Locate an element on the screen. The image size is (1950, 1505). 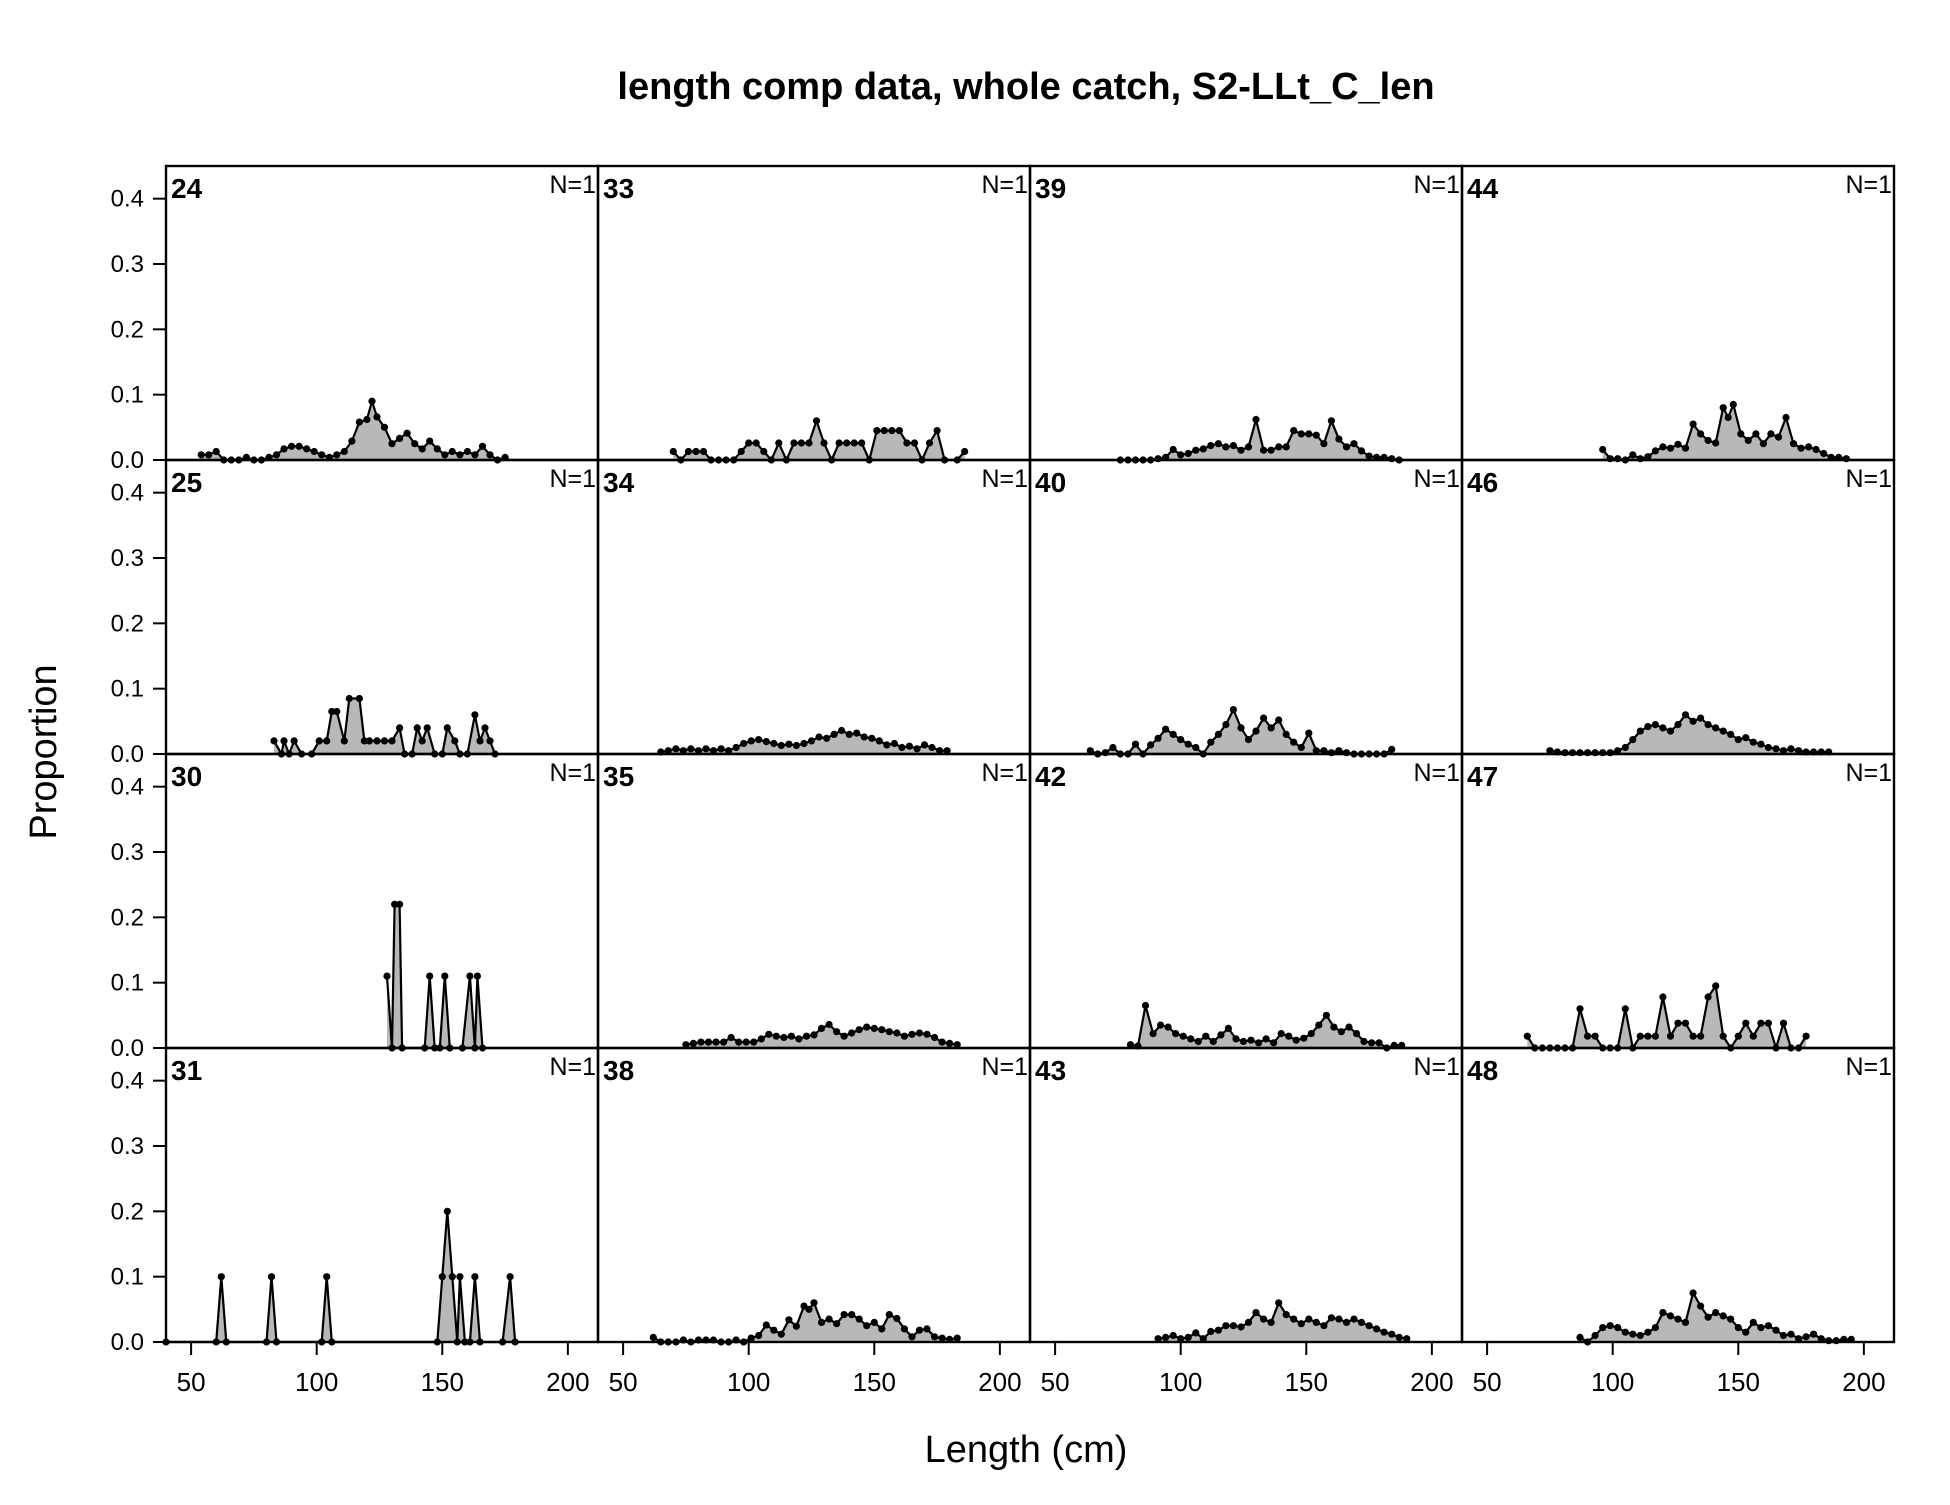
panel-34-area is located at coordinates (804, 742).